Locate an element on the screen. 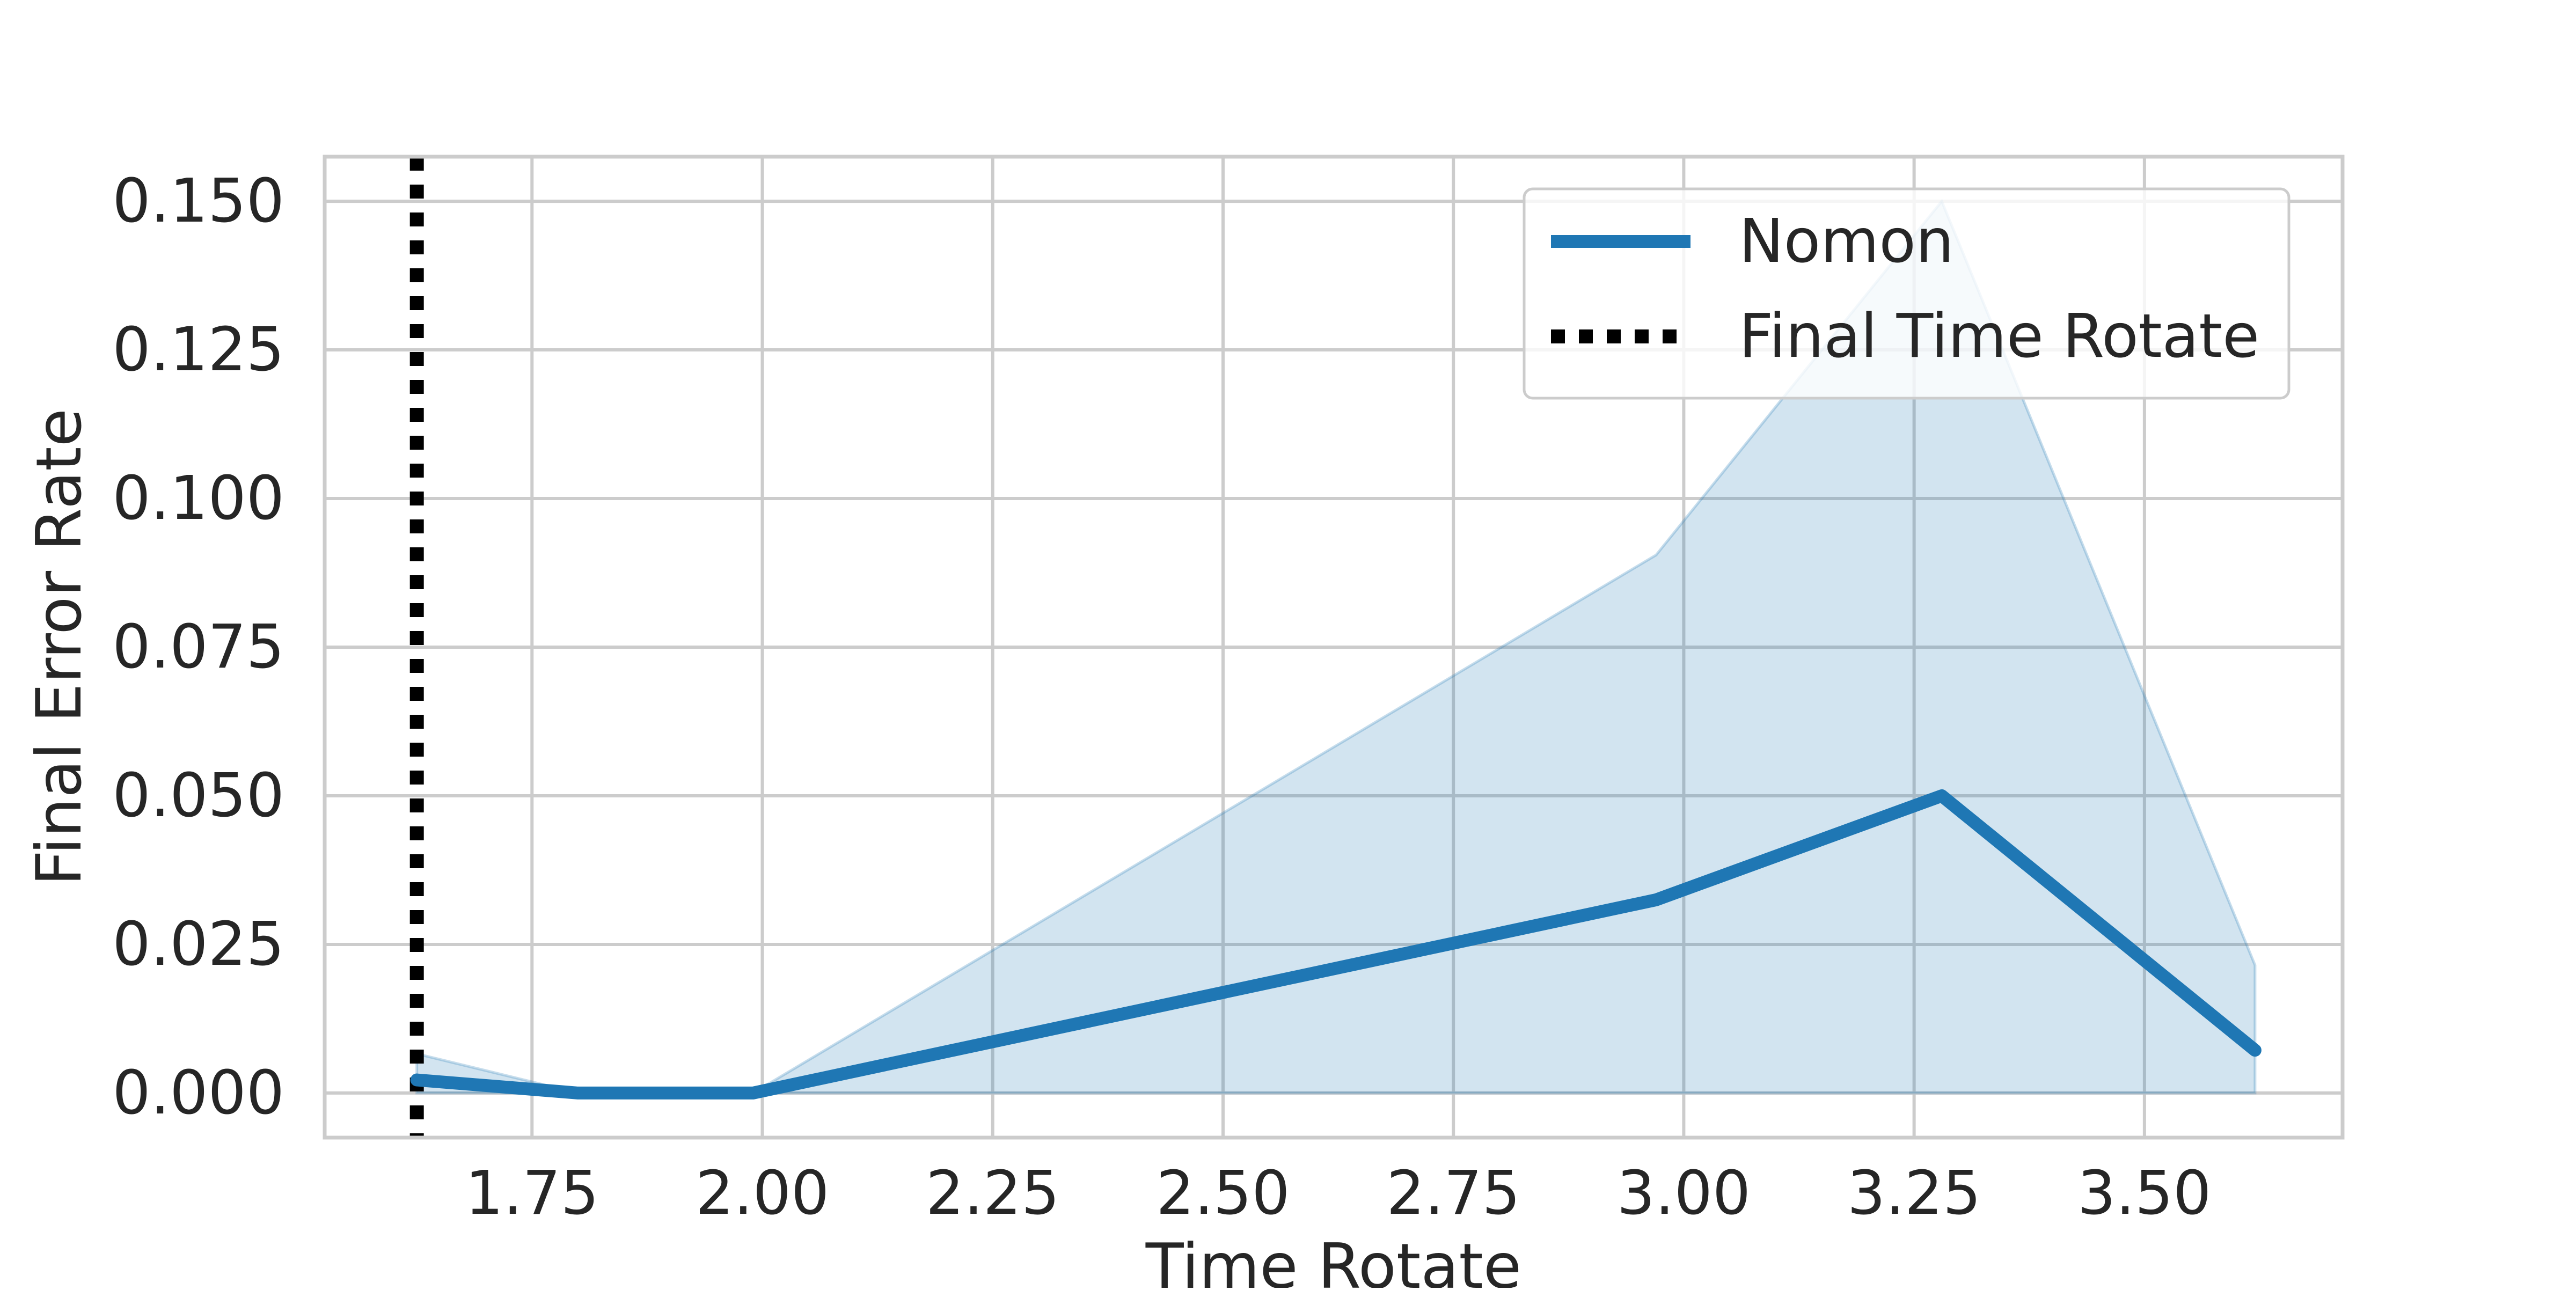  x-axis-tick-labels: 1.75 2.00 2.25 2.50 2.75 3.00 3.25 3.50 is located at coordinates (1338, 1193).